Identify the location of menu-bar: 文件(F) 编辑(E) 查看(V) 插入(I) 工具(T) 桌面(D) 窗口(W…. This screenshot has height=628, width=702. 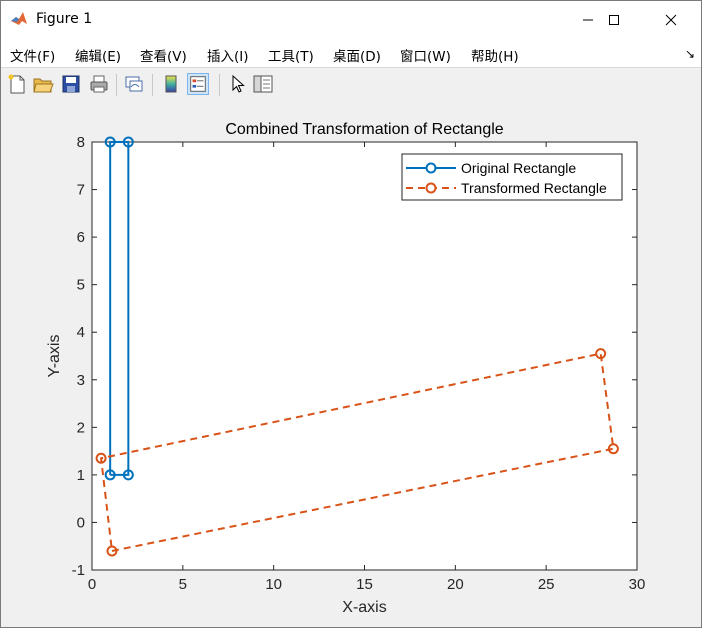
(351, 53).